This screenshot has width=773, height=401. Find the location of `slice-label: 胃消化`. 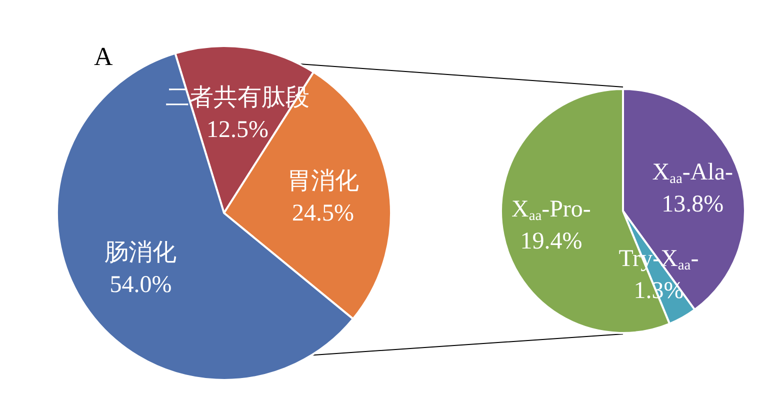

slice-label: 胃消化 is located at coordinates (322, 181).